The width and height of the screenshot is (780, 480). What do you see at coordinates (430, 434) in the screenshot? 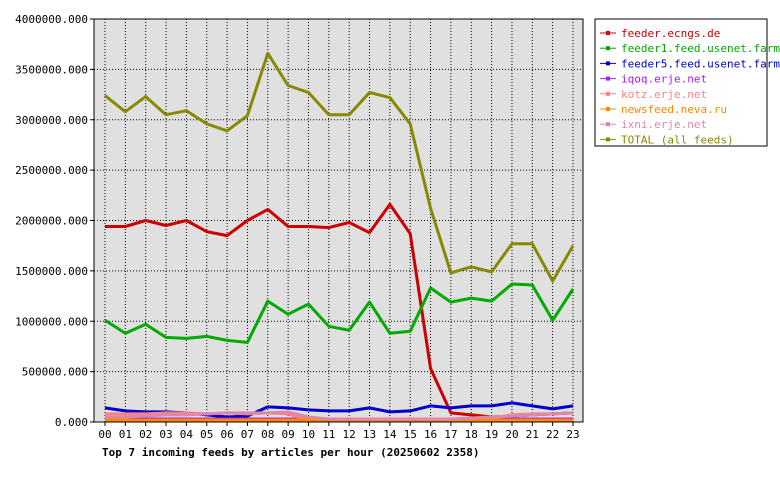
I see `x-tick-label: 16` at bounding box center [430, 434].